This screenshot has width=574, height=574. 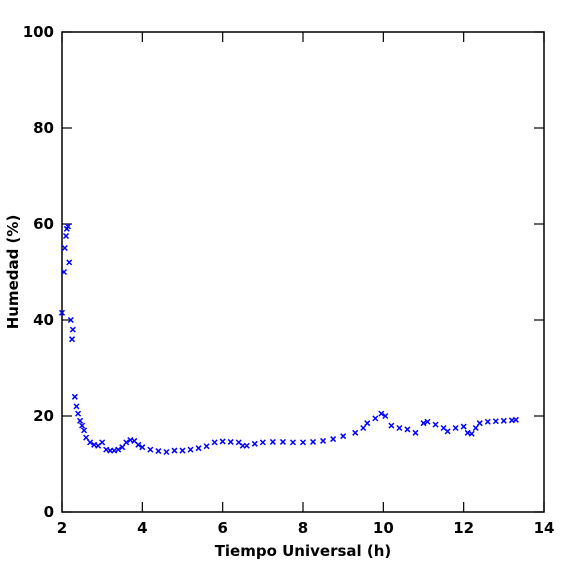 I want to click on y-tick-label: 60, so click(x=43, y=224).